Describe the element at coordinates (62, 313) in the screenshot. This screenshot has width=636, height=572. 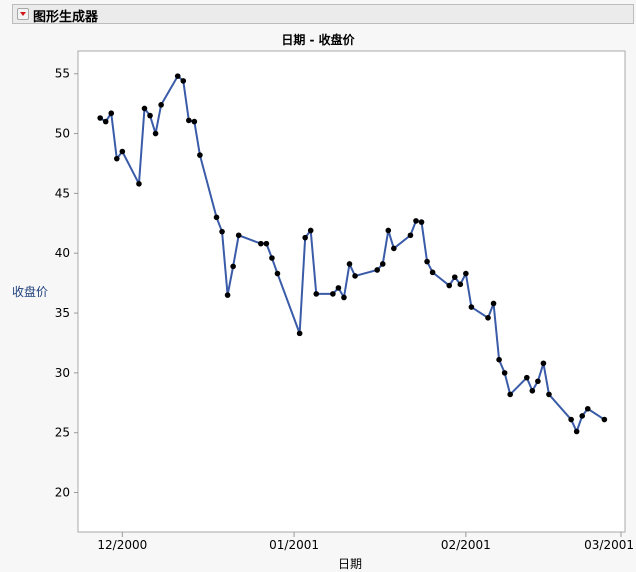
I see `y-tick-label: 35` at that location.